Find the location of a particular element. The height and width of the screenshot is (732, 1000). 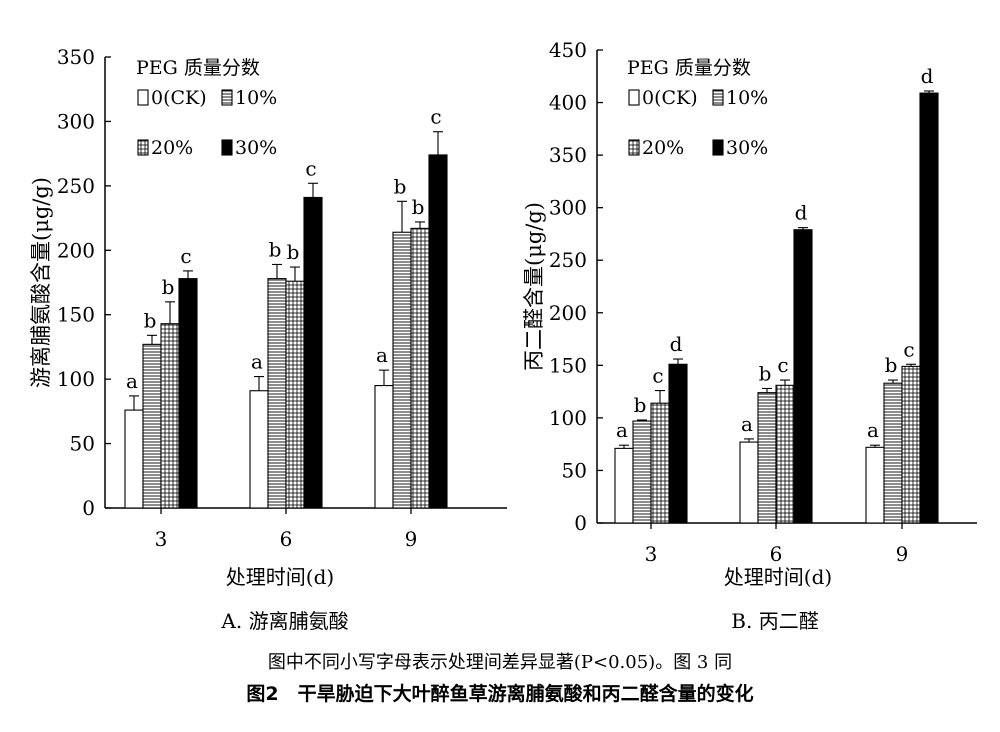

panel-a-legend-title: PEG 质量分数 is located at coordinates (198, 68).